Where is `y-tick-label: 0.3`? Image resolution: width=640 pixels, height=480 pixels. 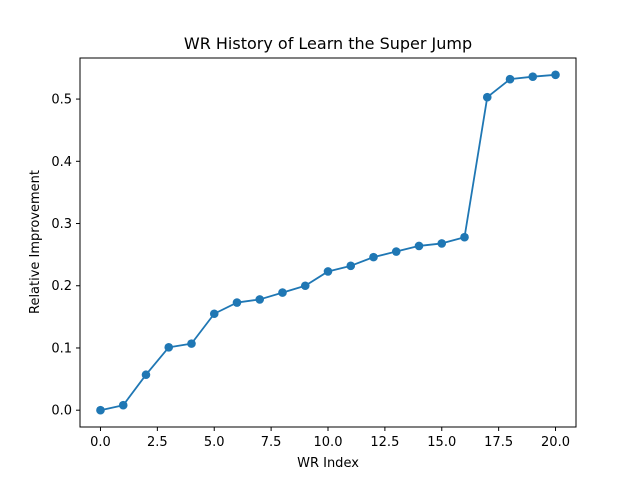 y-tick-label: 0.3 is located at coordinates (61, 224).